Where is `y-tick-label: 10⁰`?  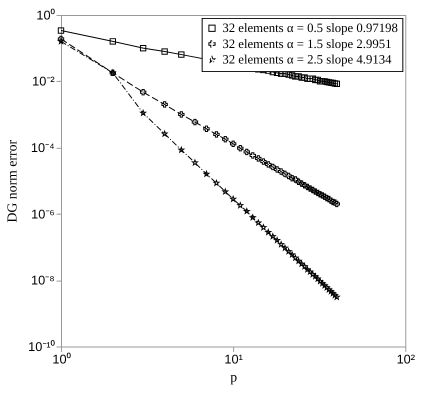
y-tick-label: 10⁰ is located at coordinates (46, 14).